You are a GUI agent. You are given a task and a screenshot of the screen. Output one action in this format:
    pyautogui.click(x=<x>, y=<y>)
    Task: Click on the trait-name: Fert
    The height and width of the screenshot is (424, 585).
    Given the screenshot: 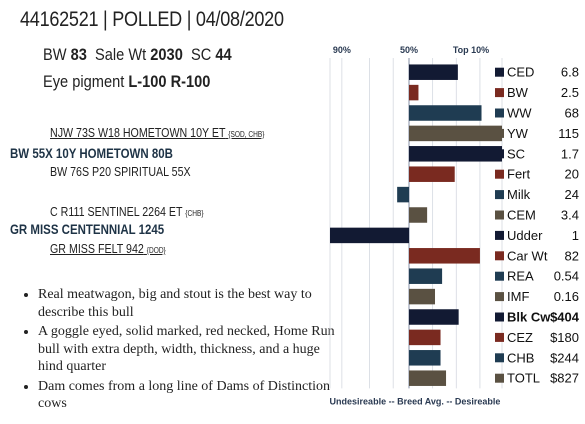 What is the action you would take?
    pyautogui.click(x=519, y=174)
    